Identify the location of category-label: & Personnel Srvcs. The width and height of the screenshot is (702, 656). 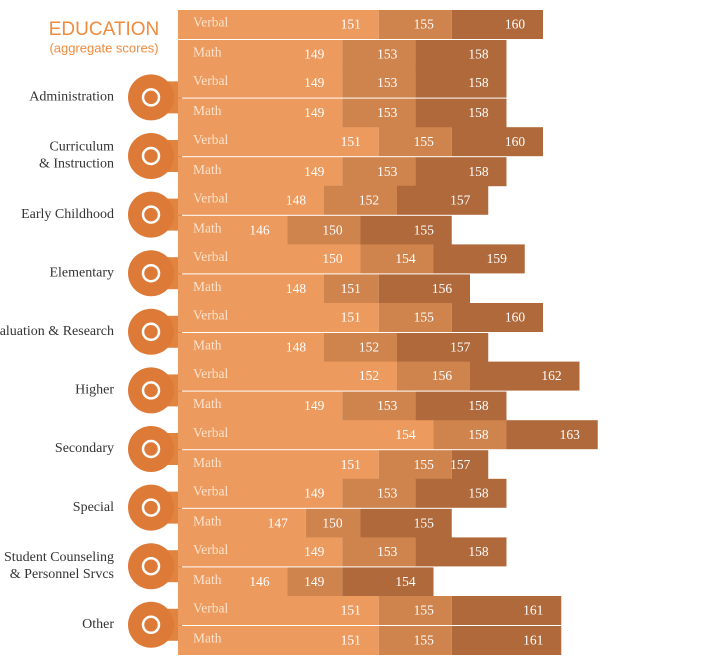
(62, 574).